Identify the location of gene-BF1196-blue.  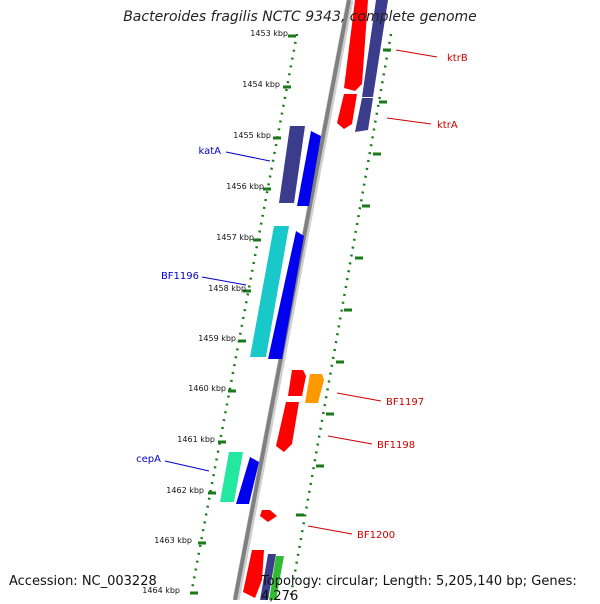
(286, 295).